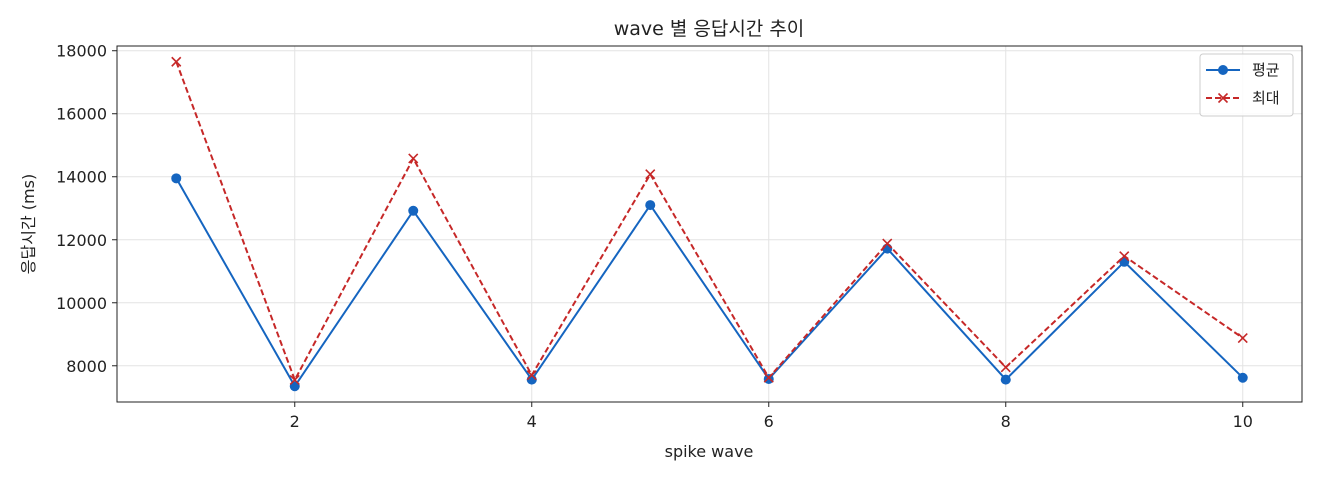 Image resolution: width=1320 pixels, height=484 pixels. I want to click on x-tick-label: 2, so click(295, 421).